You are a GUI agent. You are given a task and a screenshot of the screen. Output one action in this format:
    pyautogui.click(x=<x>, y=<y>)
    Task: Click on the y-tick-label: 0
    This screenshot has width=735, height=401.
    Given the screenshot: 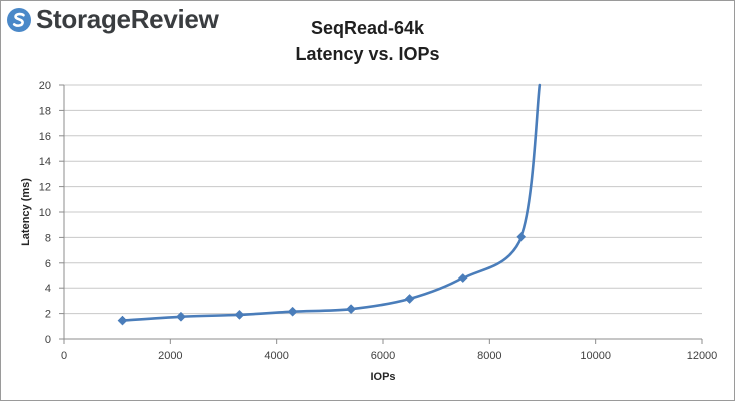 What is the action you would take?
    pyautogui.click(x=48, y=340)
    